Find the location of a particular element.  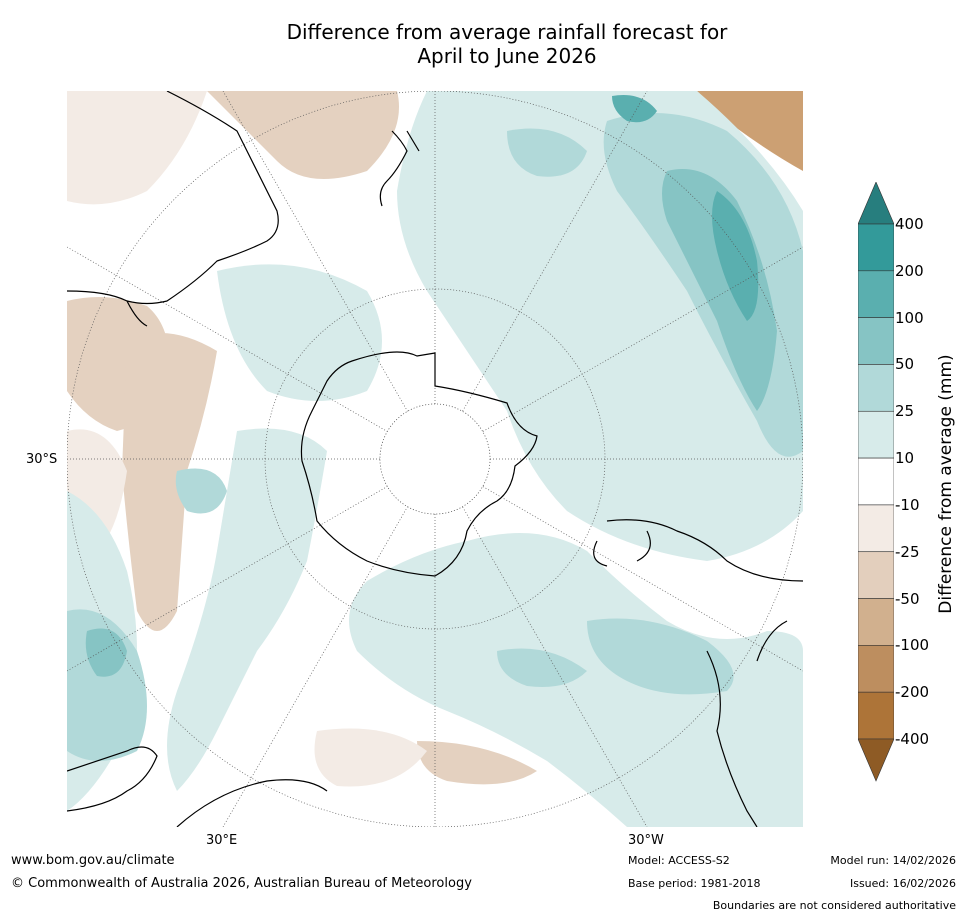

model-run-text: Model run: 14/02/2026 is located at coordinates (893, 860).